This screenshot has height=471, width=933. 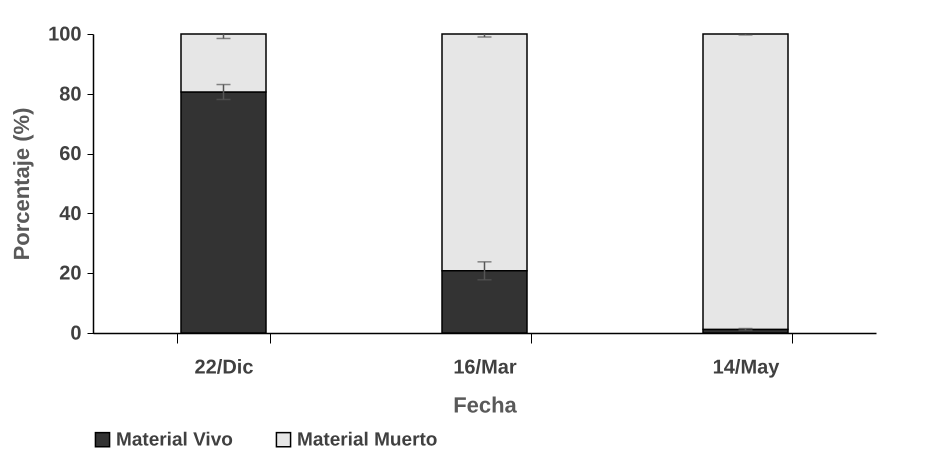 What do you see at coordinates (485, 405) in the screenshot?
I see `x-axis-title: Fecha` at bounding box center [485, 405].